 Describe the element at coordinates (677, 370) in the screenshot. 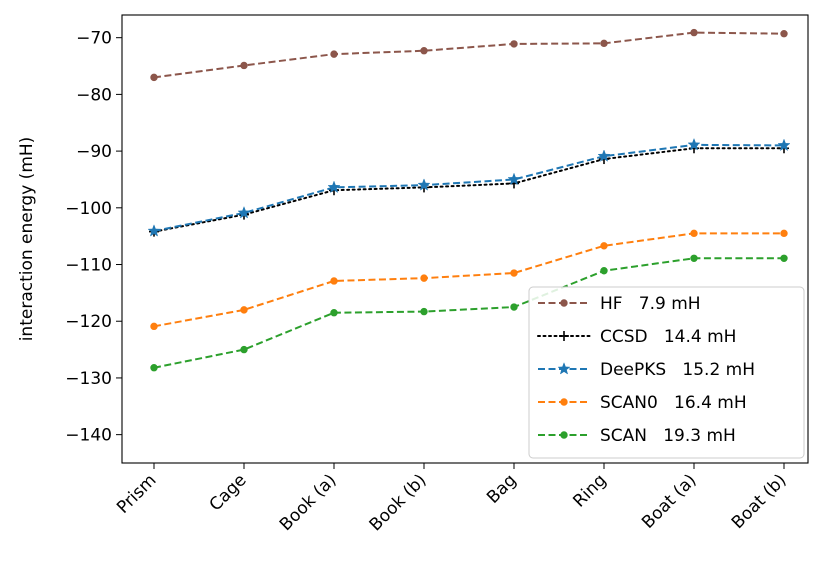

I see `legend-label: DeePKS 15.2 mH` at that location.